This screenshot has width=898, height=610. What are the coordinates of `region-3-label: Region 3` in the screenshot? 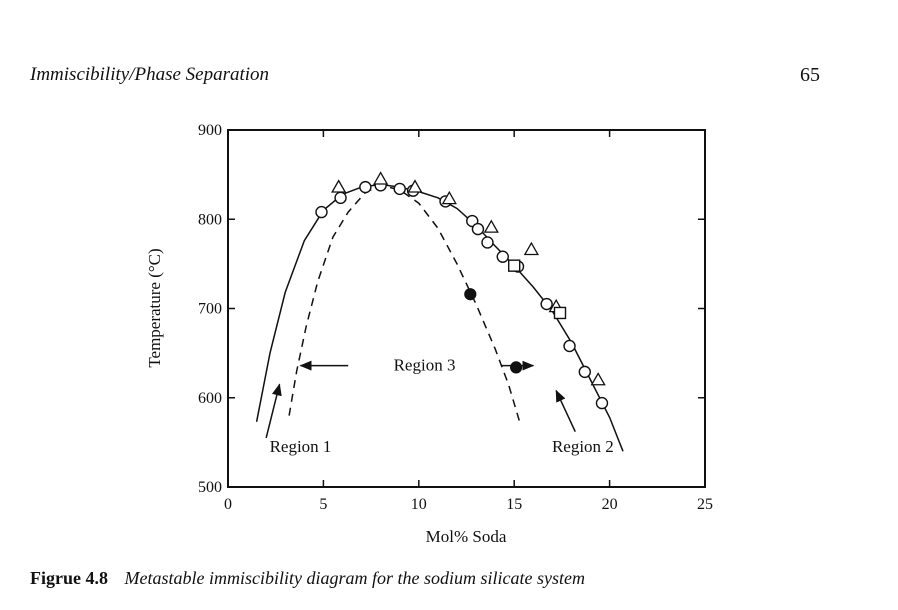 It's located at (425, 365).